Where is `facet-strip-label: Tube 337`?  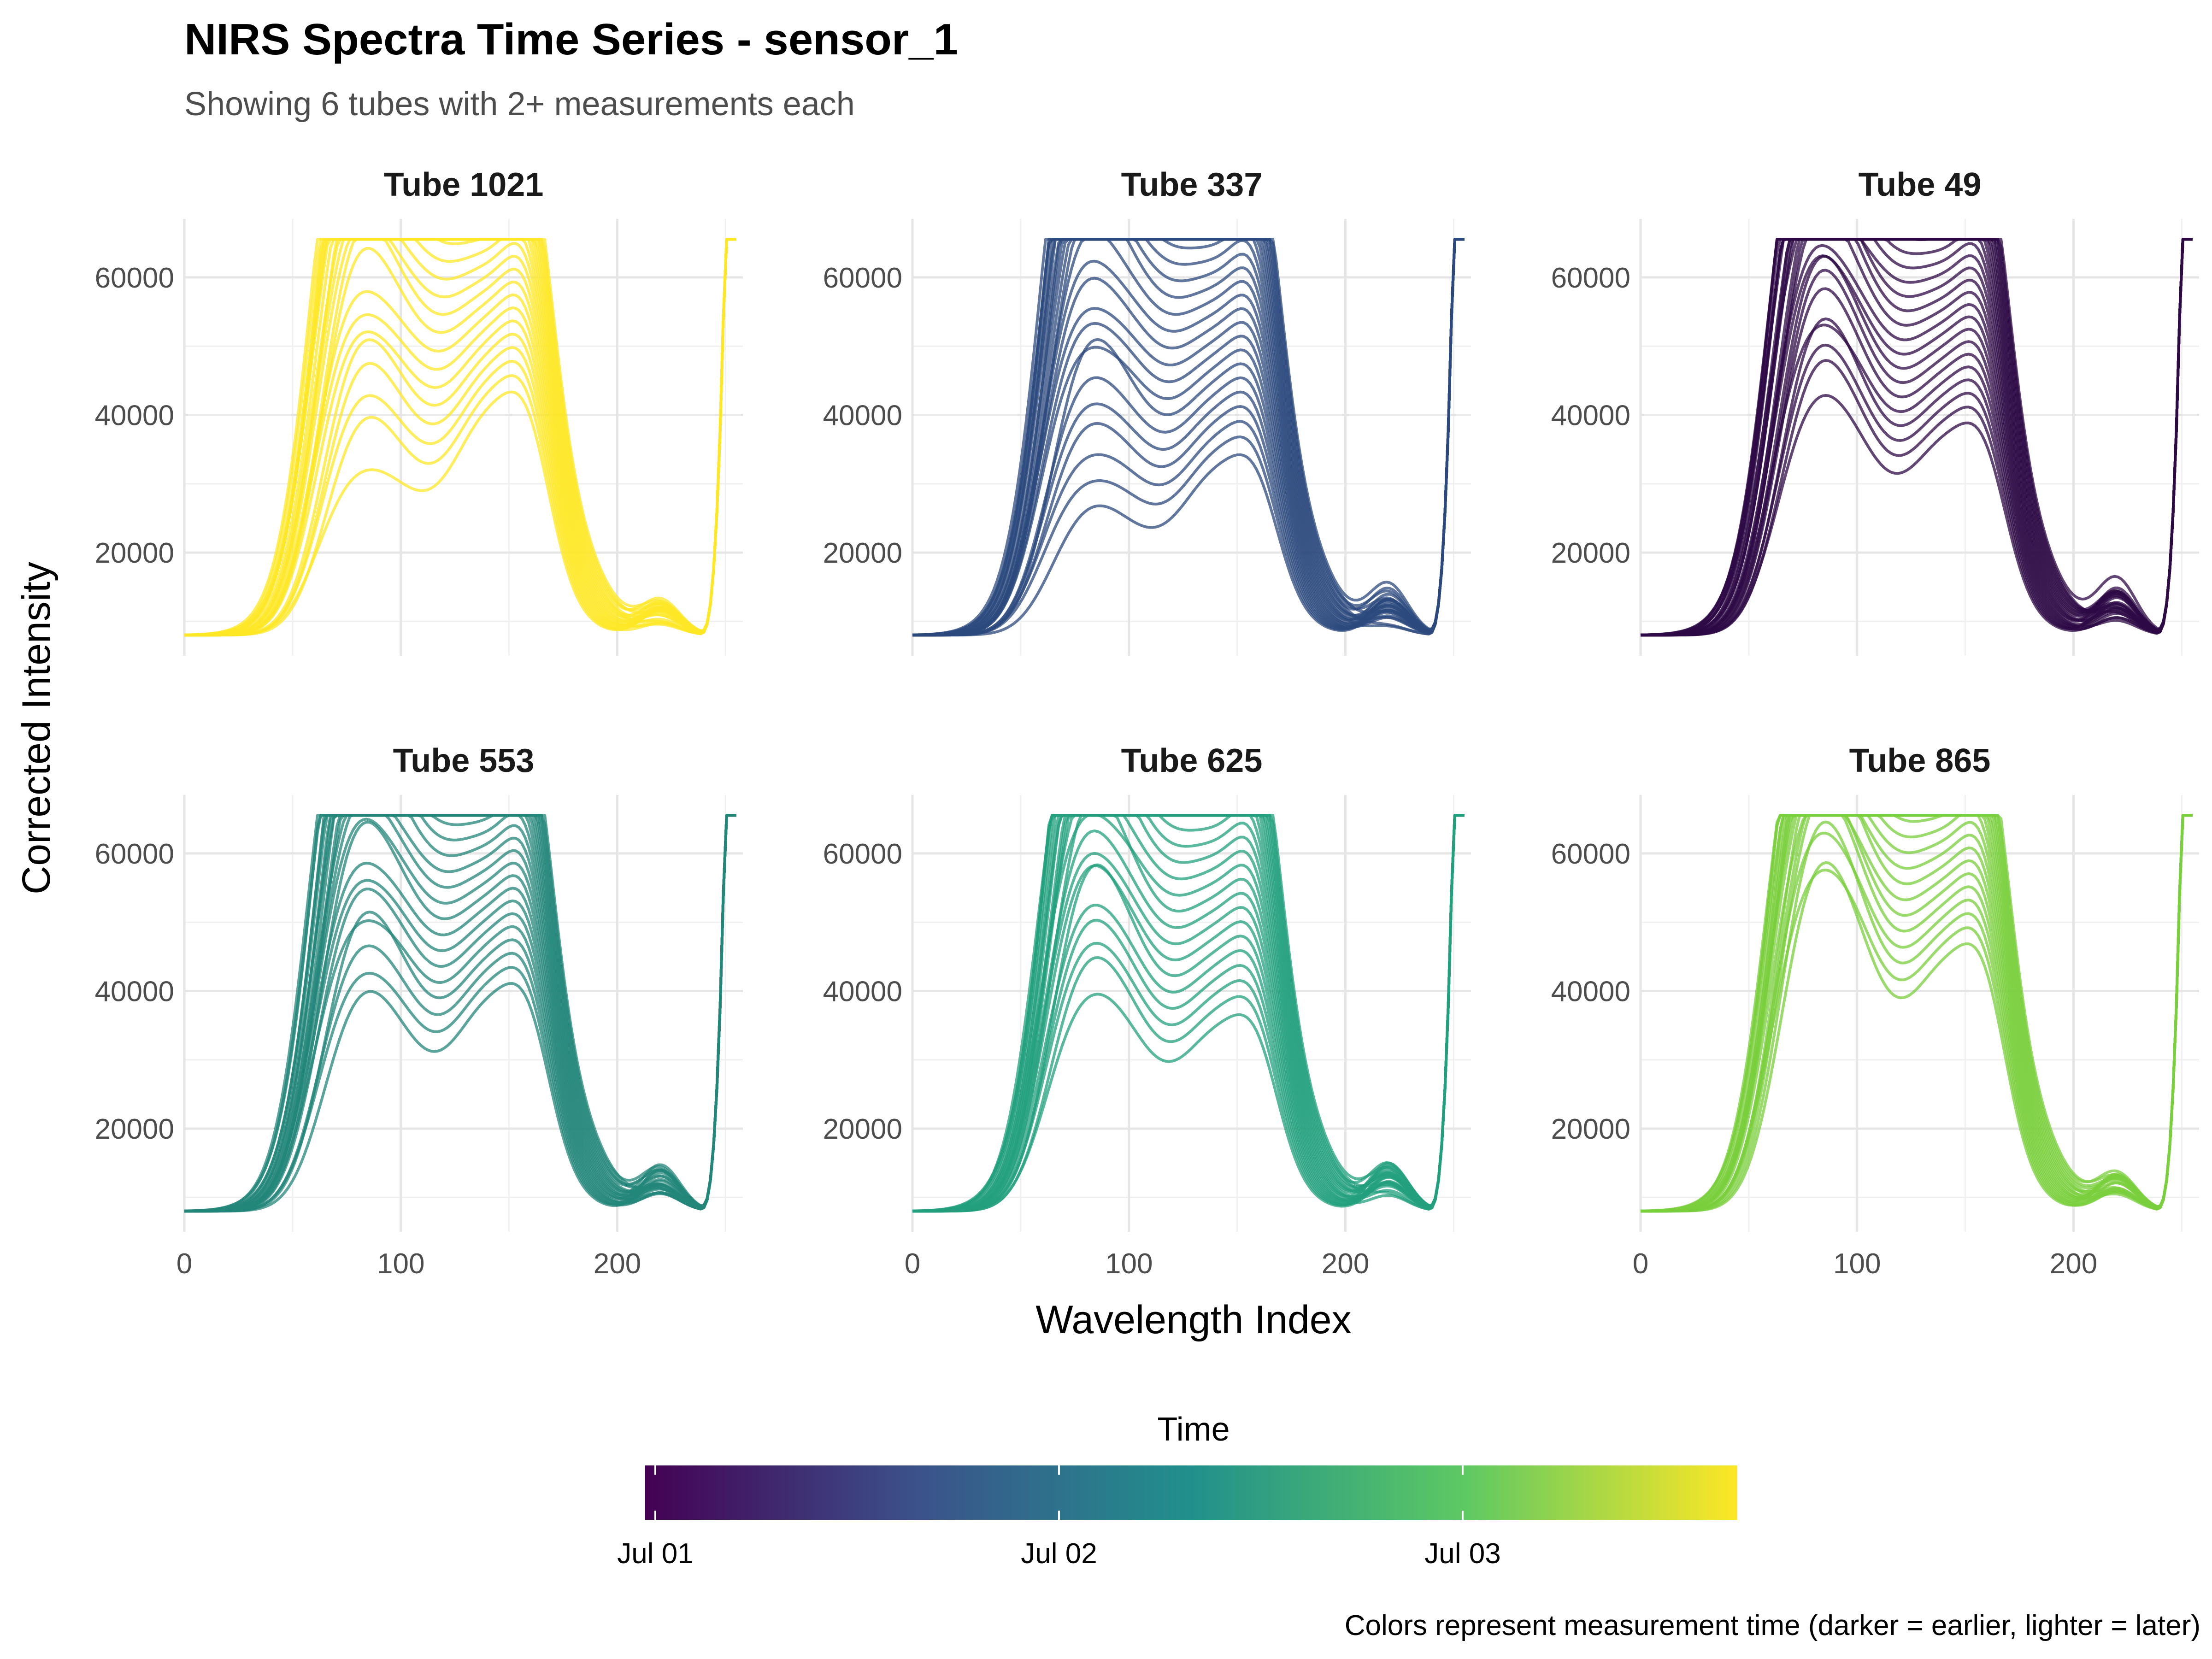
facet-strip-label: Tube 337 is located at coordinates (1192, 184).